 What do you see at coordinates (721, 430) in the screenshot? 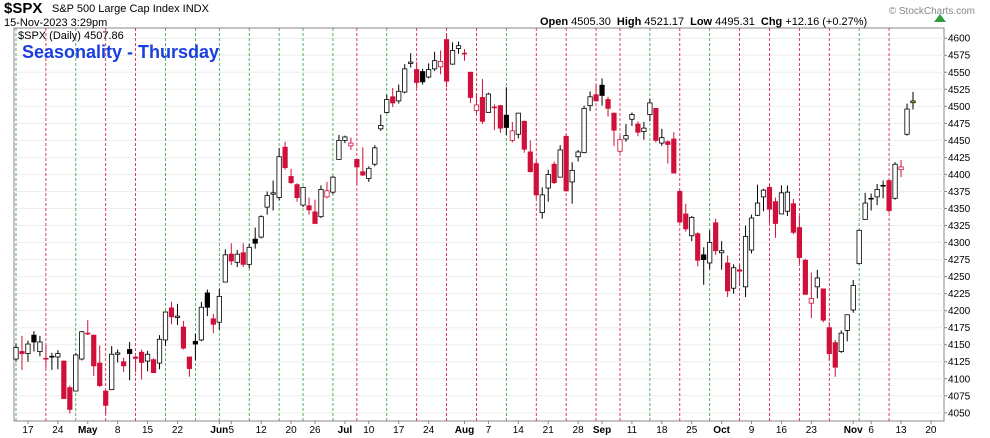
I see `x-tick-label: Oct` at bounding box center [721, 430].